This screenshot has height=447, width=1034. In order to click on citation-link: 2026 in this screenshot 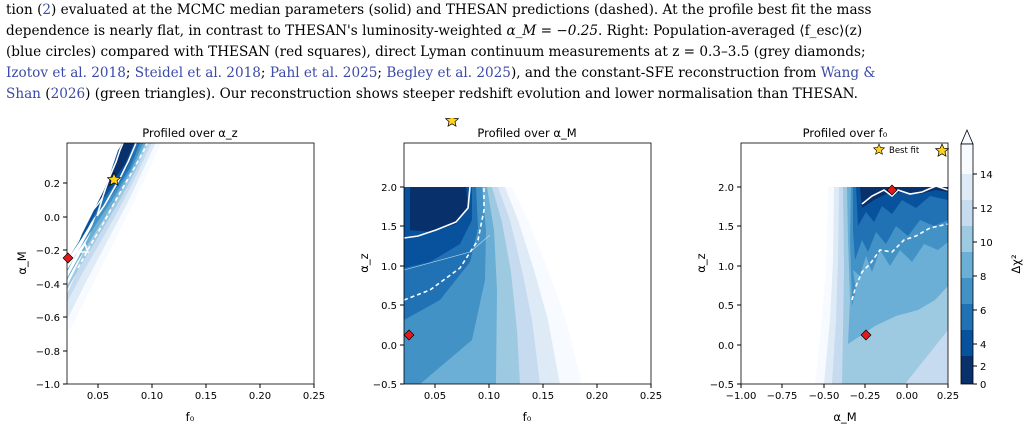, I will do `click(68, 94)`.